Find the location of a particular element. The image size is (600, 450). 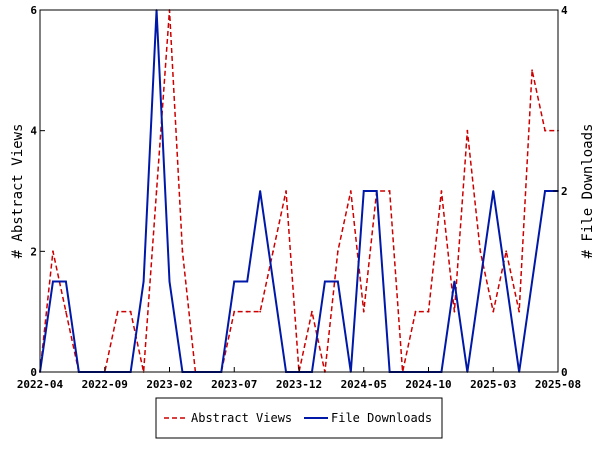

x-tick-label: 2022-09 is located at coordinates (105, 384).